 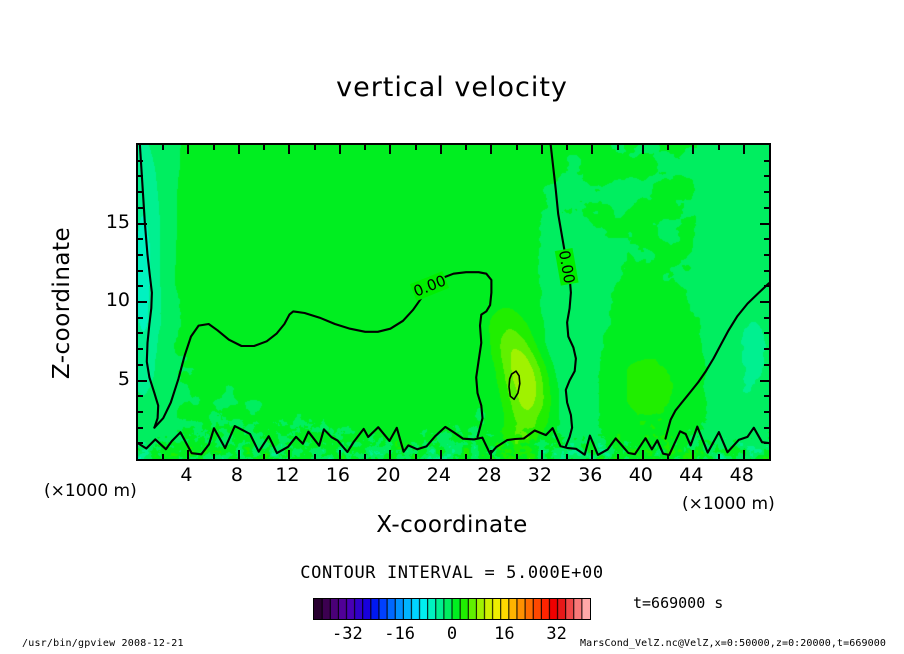 I want to click on time-stamp-label: t=669000 s, so click(x=678, y=603).